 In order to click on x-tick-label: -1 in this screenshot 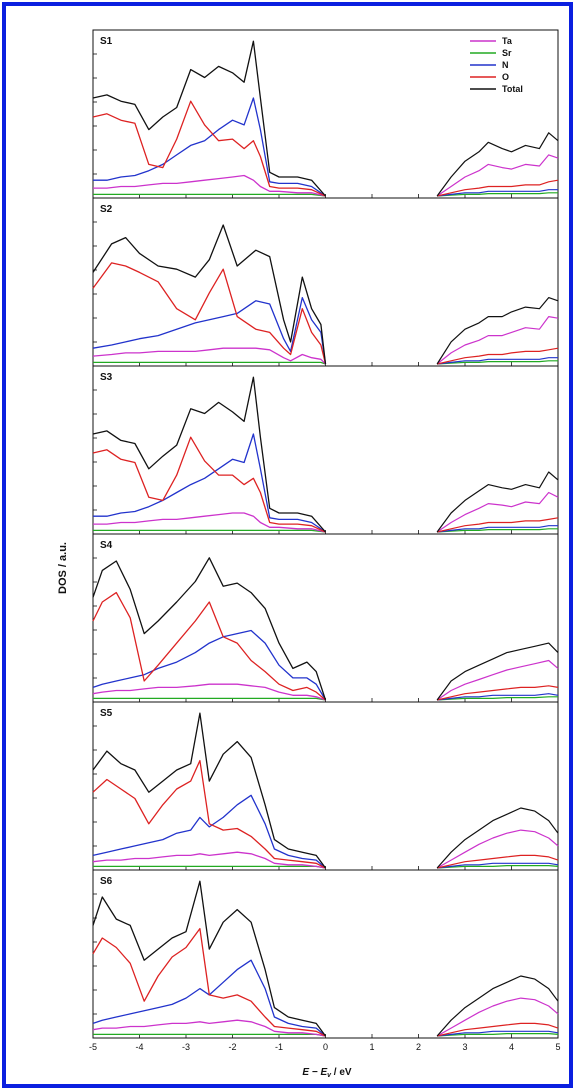, I will do `click(279, 1047)`.